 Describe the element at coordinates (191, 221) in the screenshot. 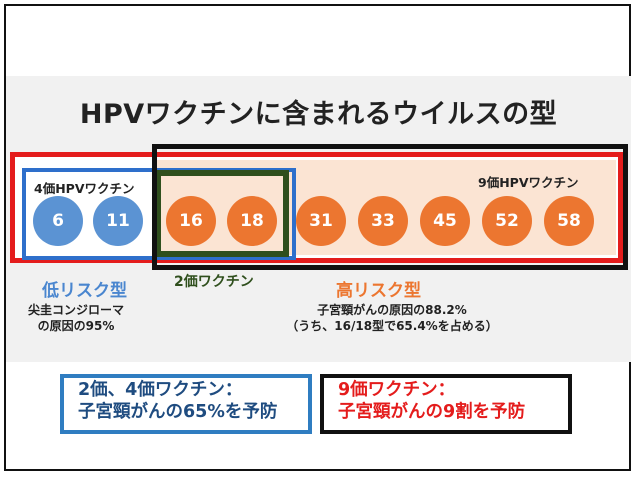

I see `virus-type-16: 16` at that location.